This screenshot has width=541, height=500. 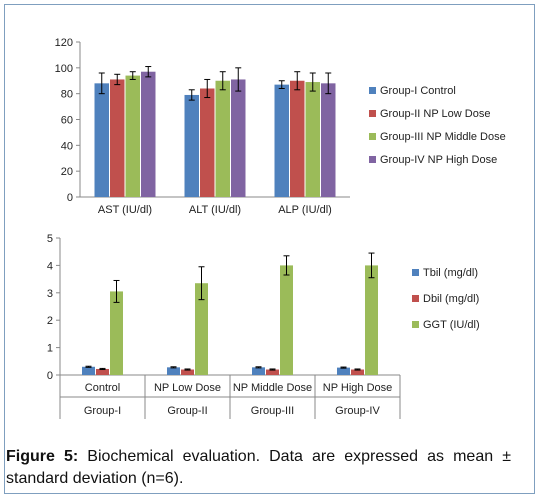 What do you see at coordinates (67, 172) in the screenshot?
I see `y-tick-label: 20` at bounding box center [67, 172].